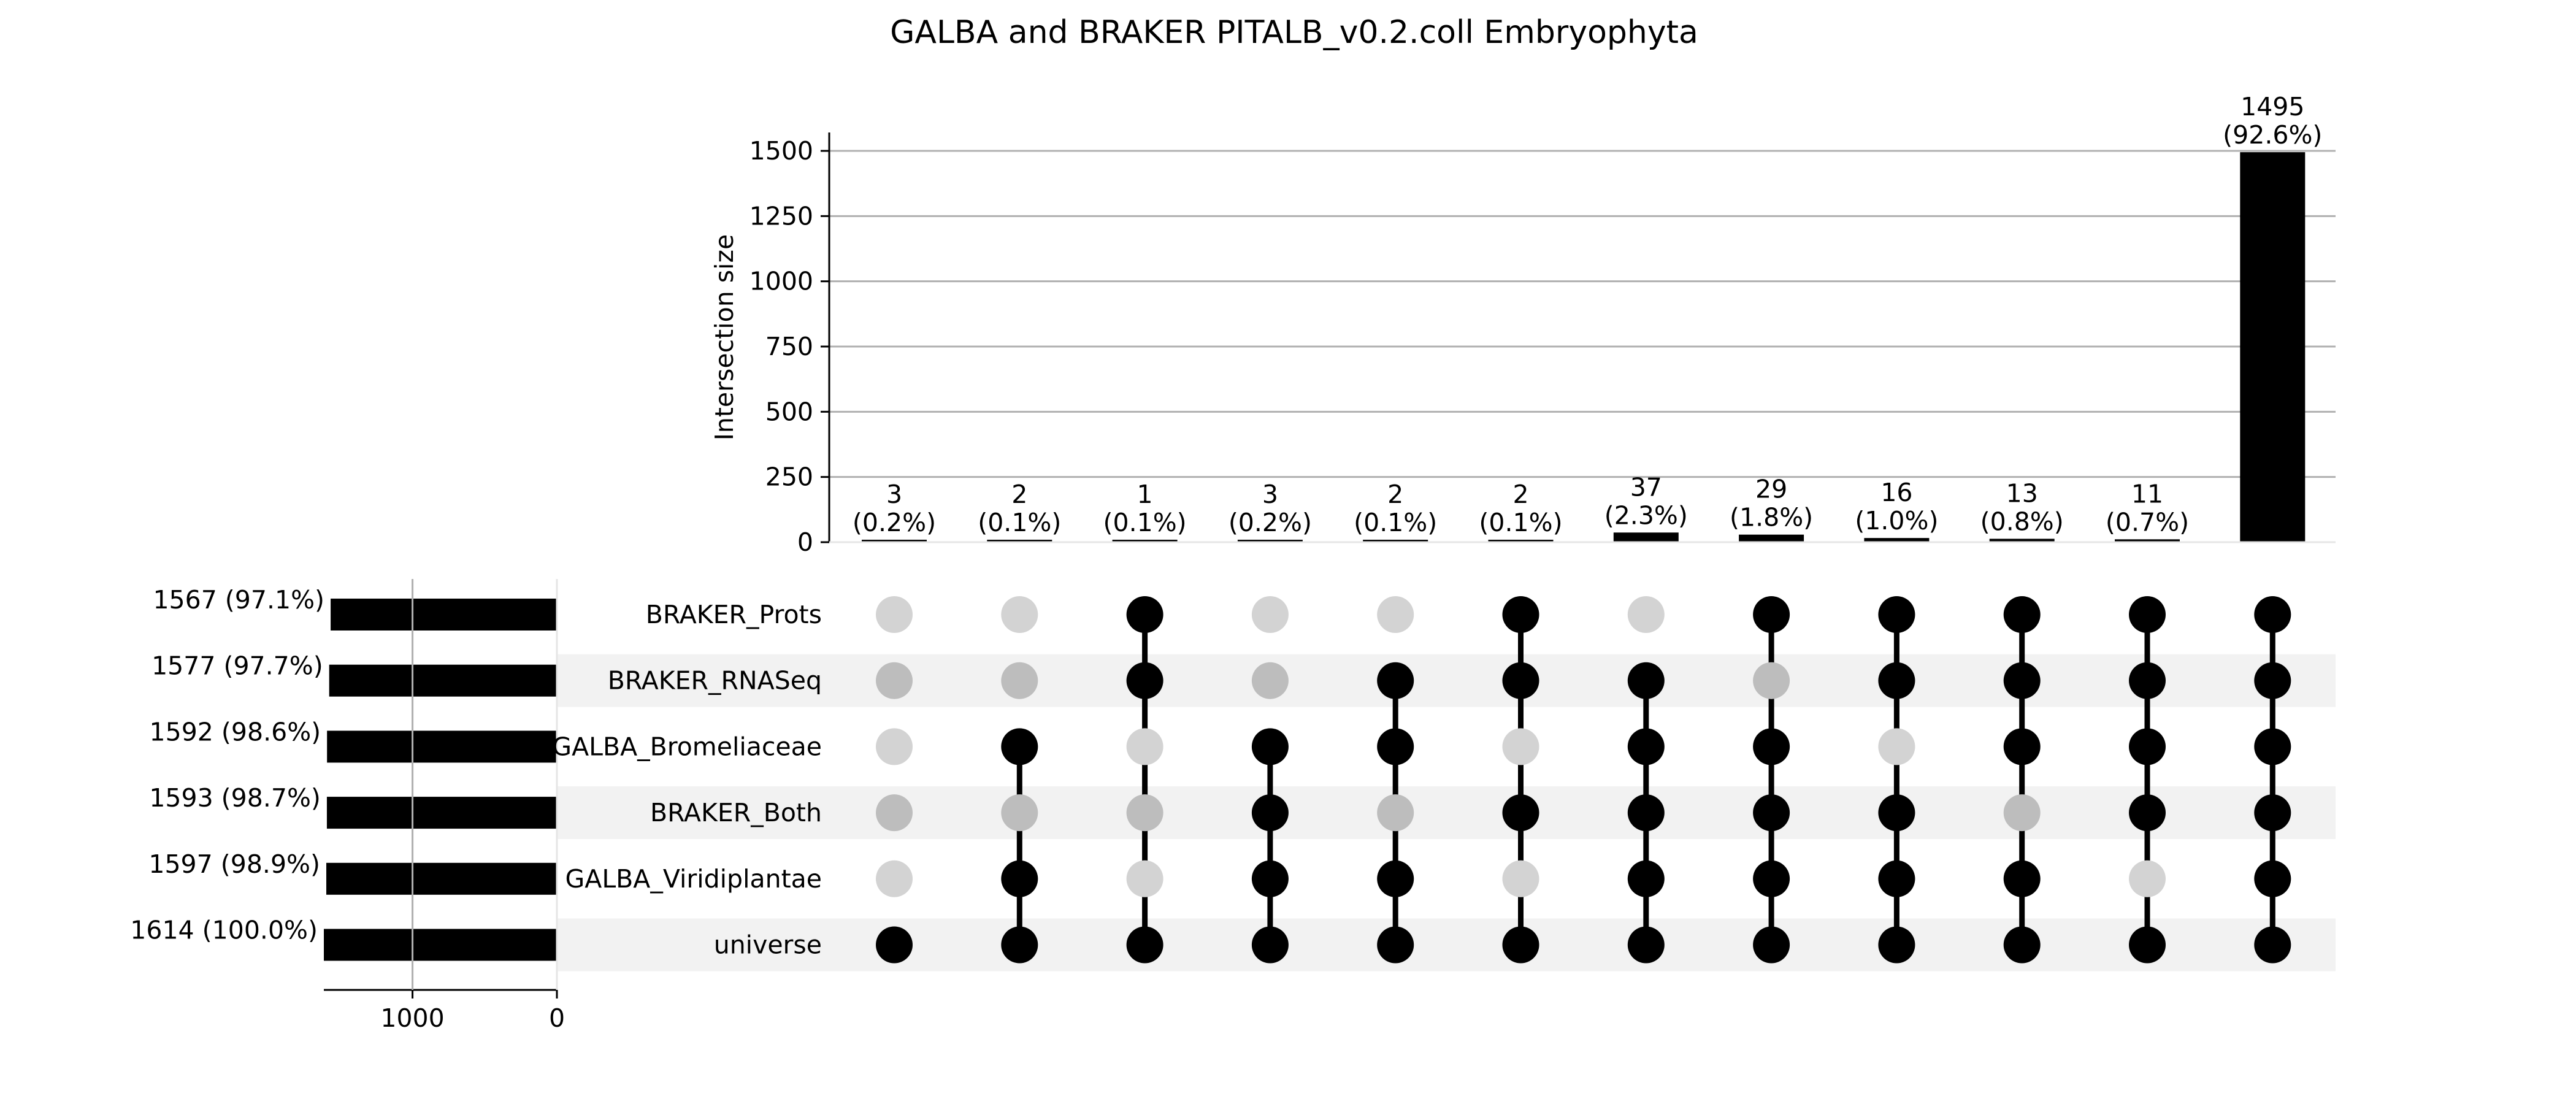 The width and height of the screenshot is (2576, 1104). What do you see at coordinates (444, 806) in the screenshot?
I see `set-size-axis: 1000 0` at bounding box center [444, 806].